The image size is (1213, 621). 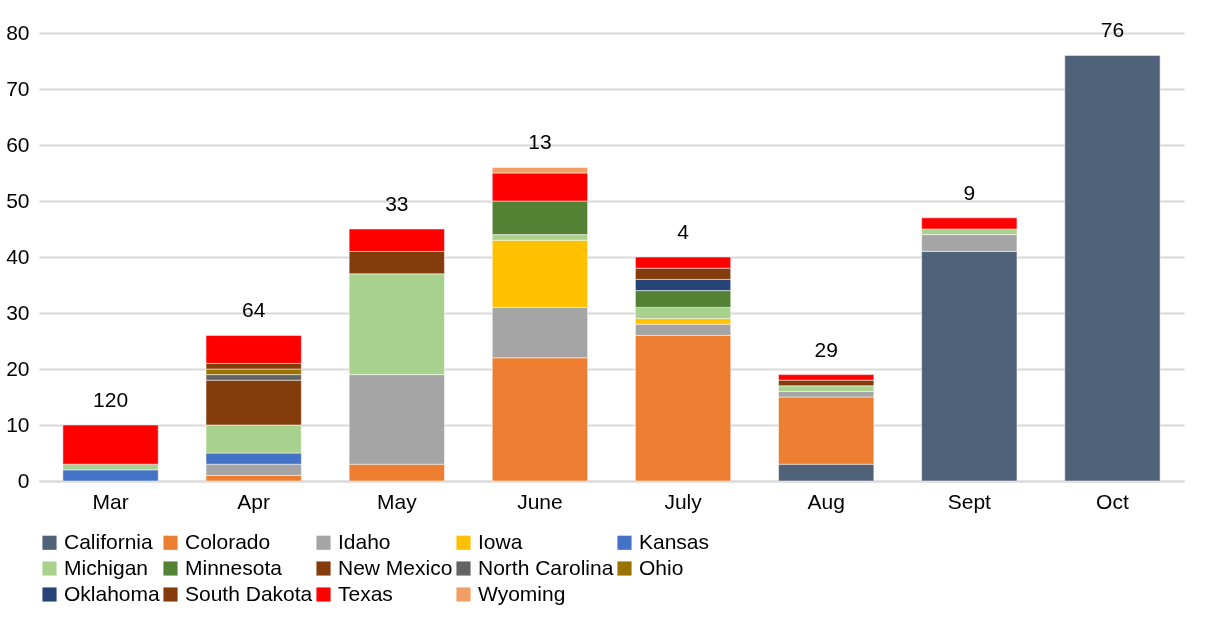 What do you see at coordinates (546, 567) in the screenshot?
I see `legend-label: North Carolina` at bounding box center [546, 567].